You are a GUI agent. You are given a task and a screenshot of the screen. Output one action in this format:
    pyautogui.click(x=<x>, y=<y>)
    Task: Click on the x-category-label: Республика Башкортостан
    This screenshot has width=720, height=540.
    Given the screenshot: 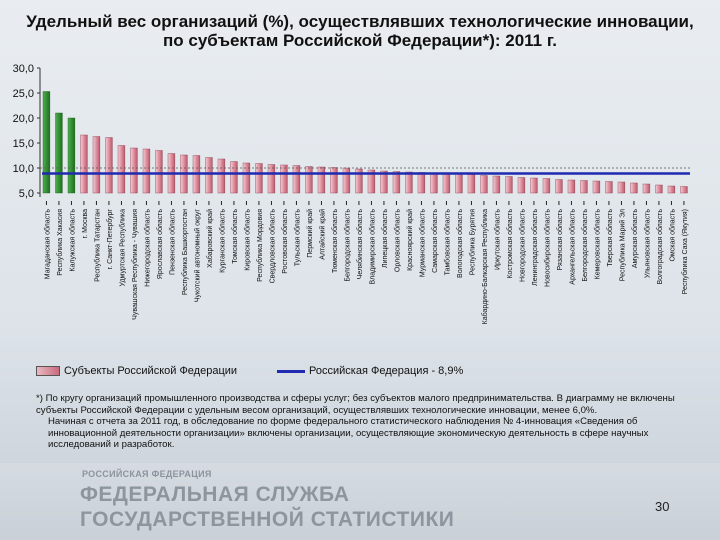 What is the action you would take?
    pyautogui.click(x=185, y=252)
    